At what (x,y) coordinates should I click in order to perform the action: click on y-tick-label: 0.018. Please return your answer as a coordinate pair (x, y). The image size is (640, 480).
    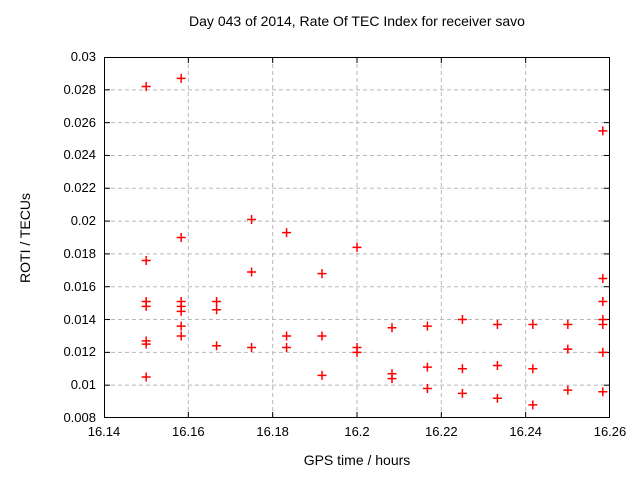
    Looking at the image, I should click on (79, 253).